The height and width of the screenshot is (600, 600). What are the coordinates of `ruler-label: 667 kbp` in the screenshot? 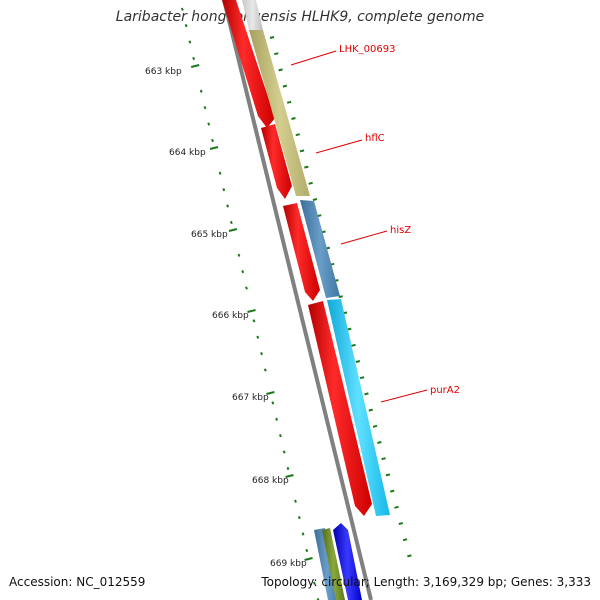 It's located at (250, 398).